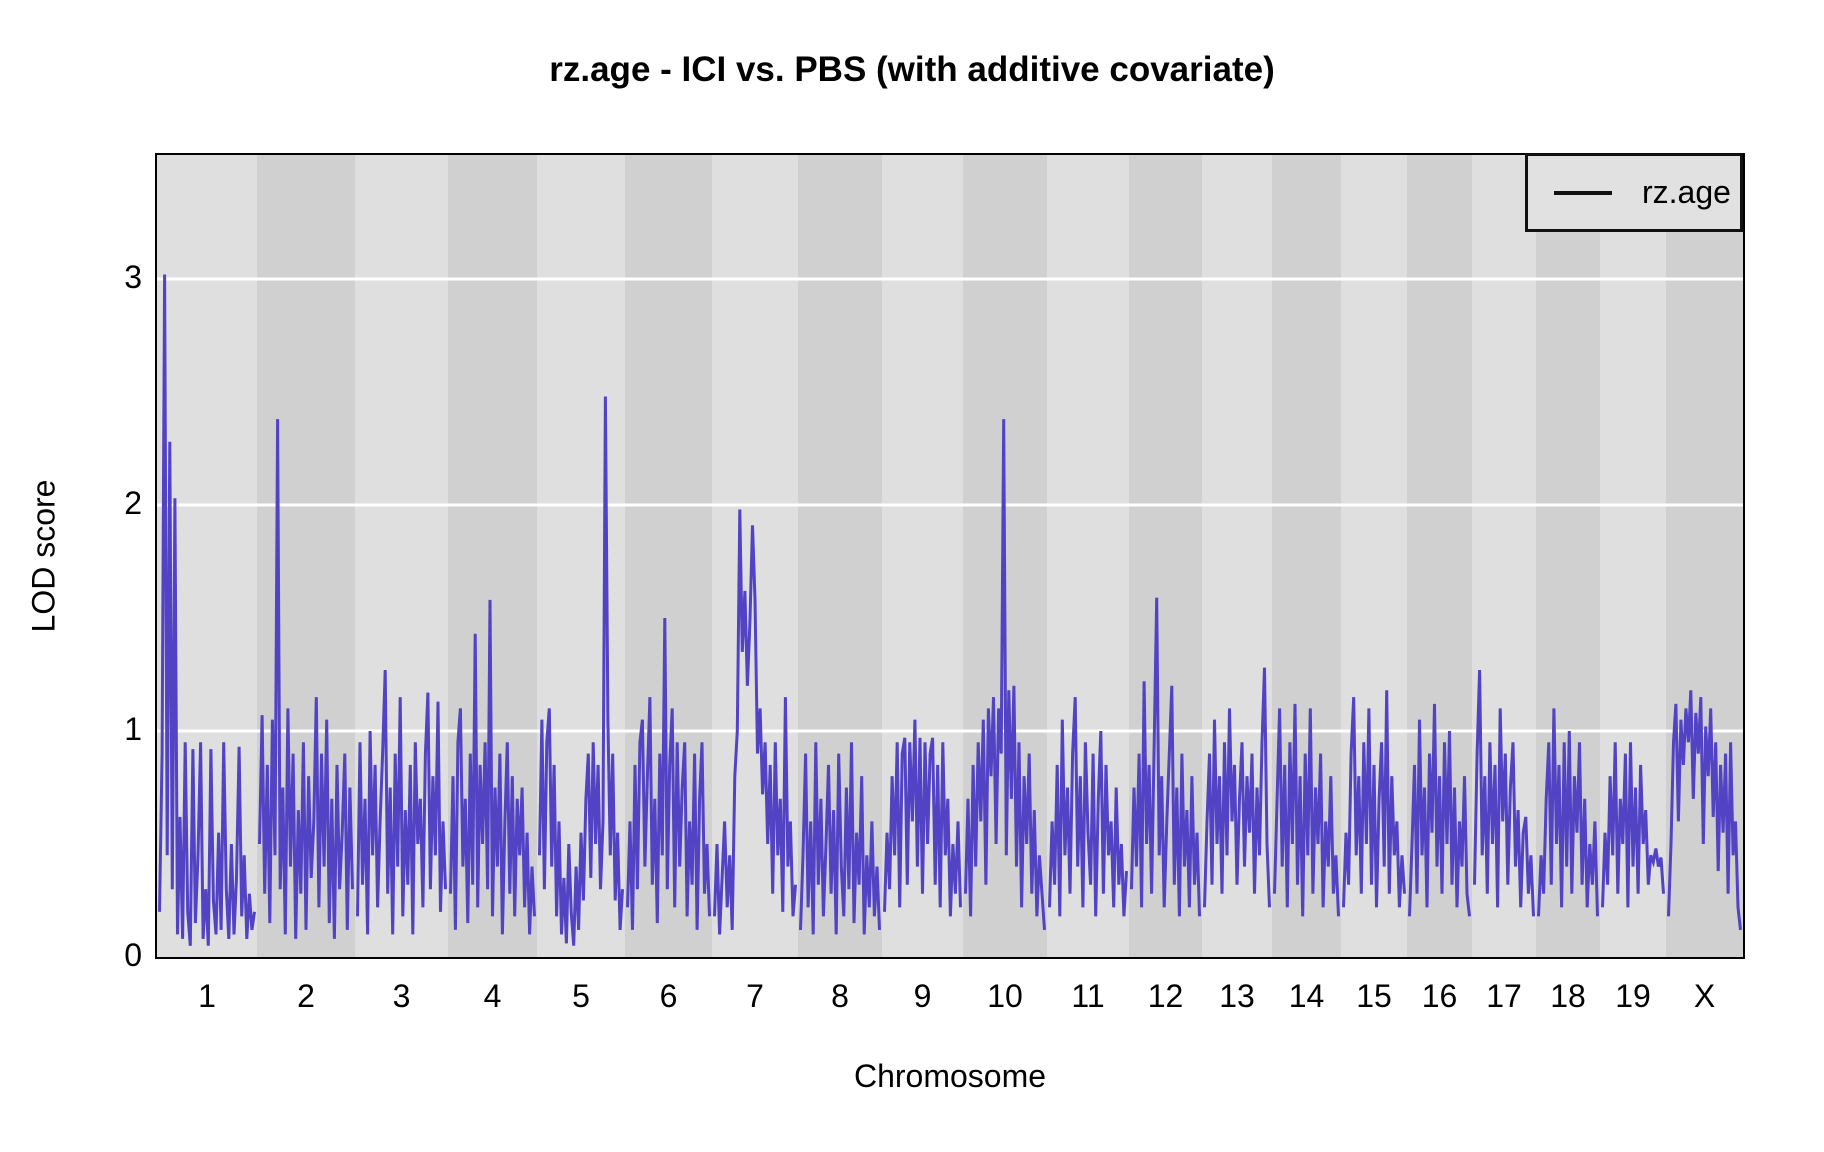 The width and height of the screenshot is (1824, 1152). Describe the element at coordinates (401, 996) in the screenshot. I see `x-tick-label-chr-3: 3` at that location.